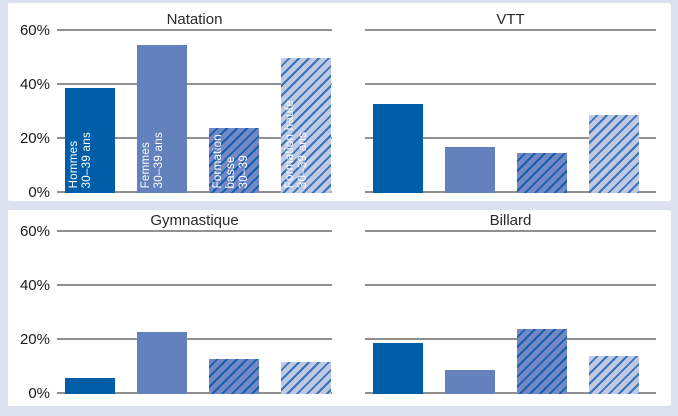 The image size is (678, 416). Describe the element at coordinates (194, 19) in the screenshot. I see `chart-title-natation: Natation` at that location.